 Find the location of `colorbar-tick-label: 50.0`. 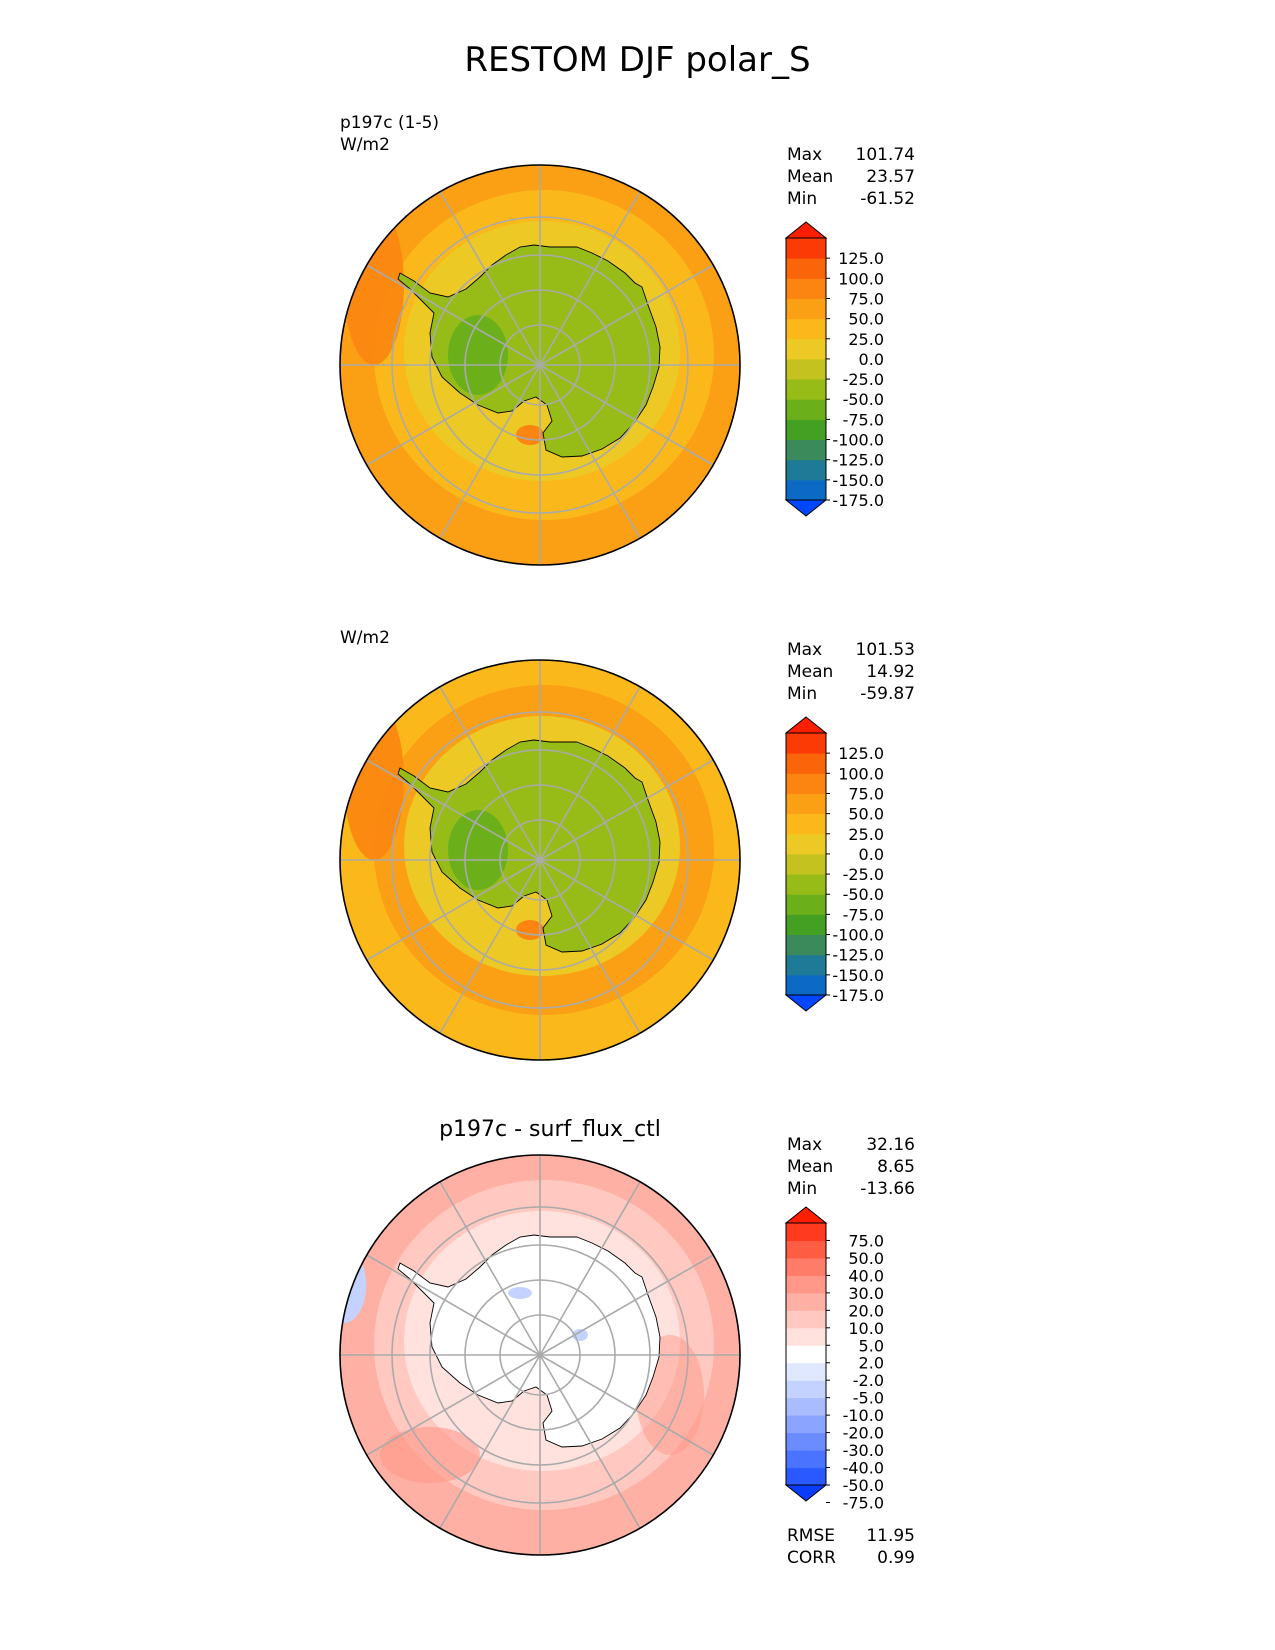

colorbar-tick-label: 50.0 is located at coordinates (866, 814).